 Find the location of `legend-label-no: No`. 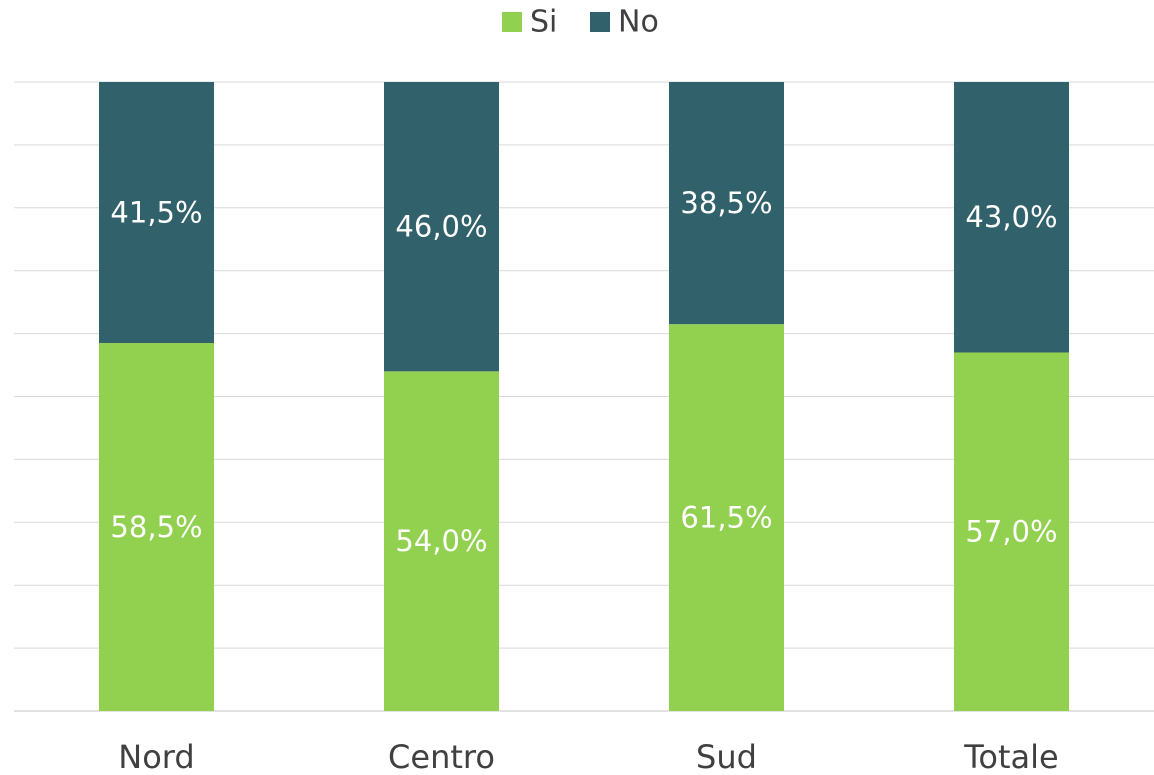

legend-label-no: No is located at coordinates (638, 22).